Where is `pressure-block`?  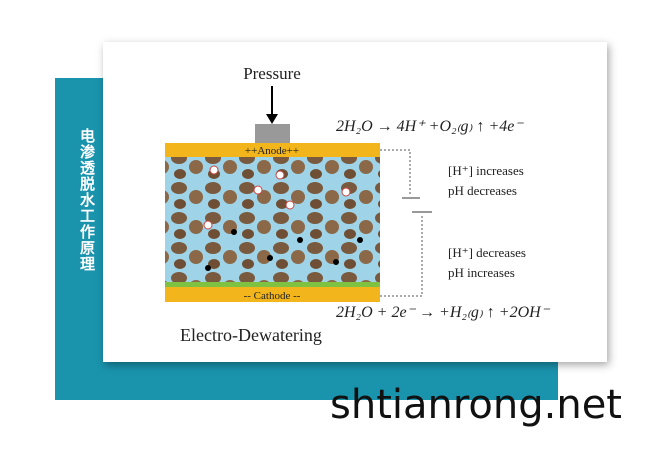 pressure-block is located at coordinates (272, 133).